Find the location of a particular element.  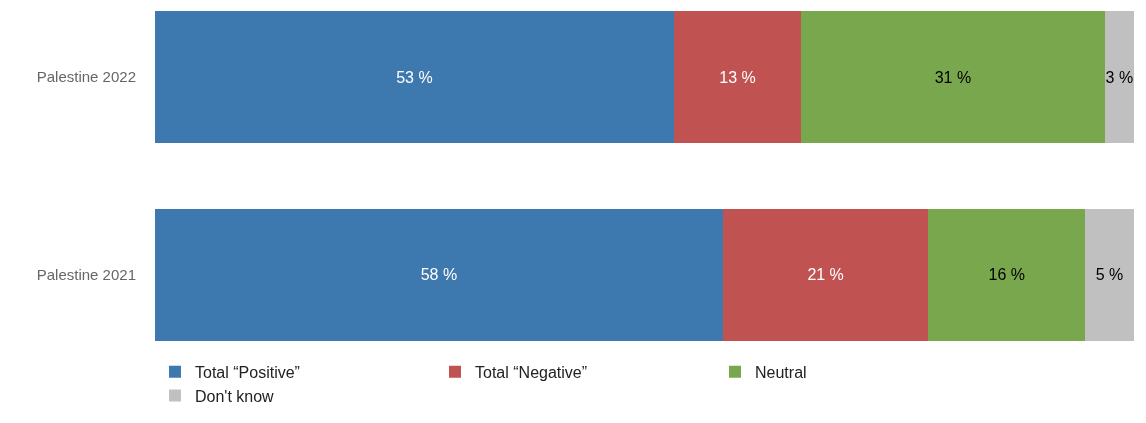

data-label: 5 % is located at coordinates (1109, 275).